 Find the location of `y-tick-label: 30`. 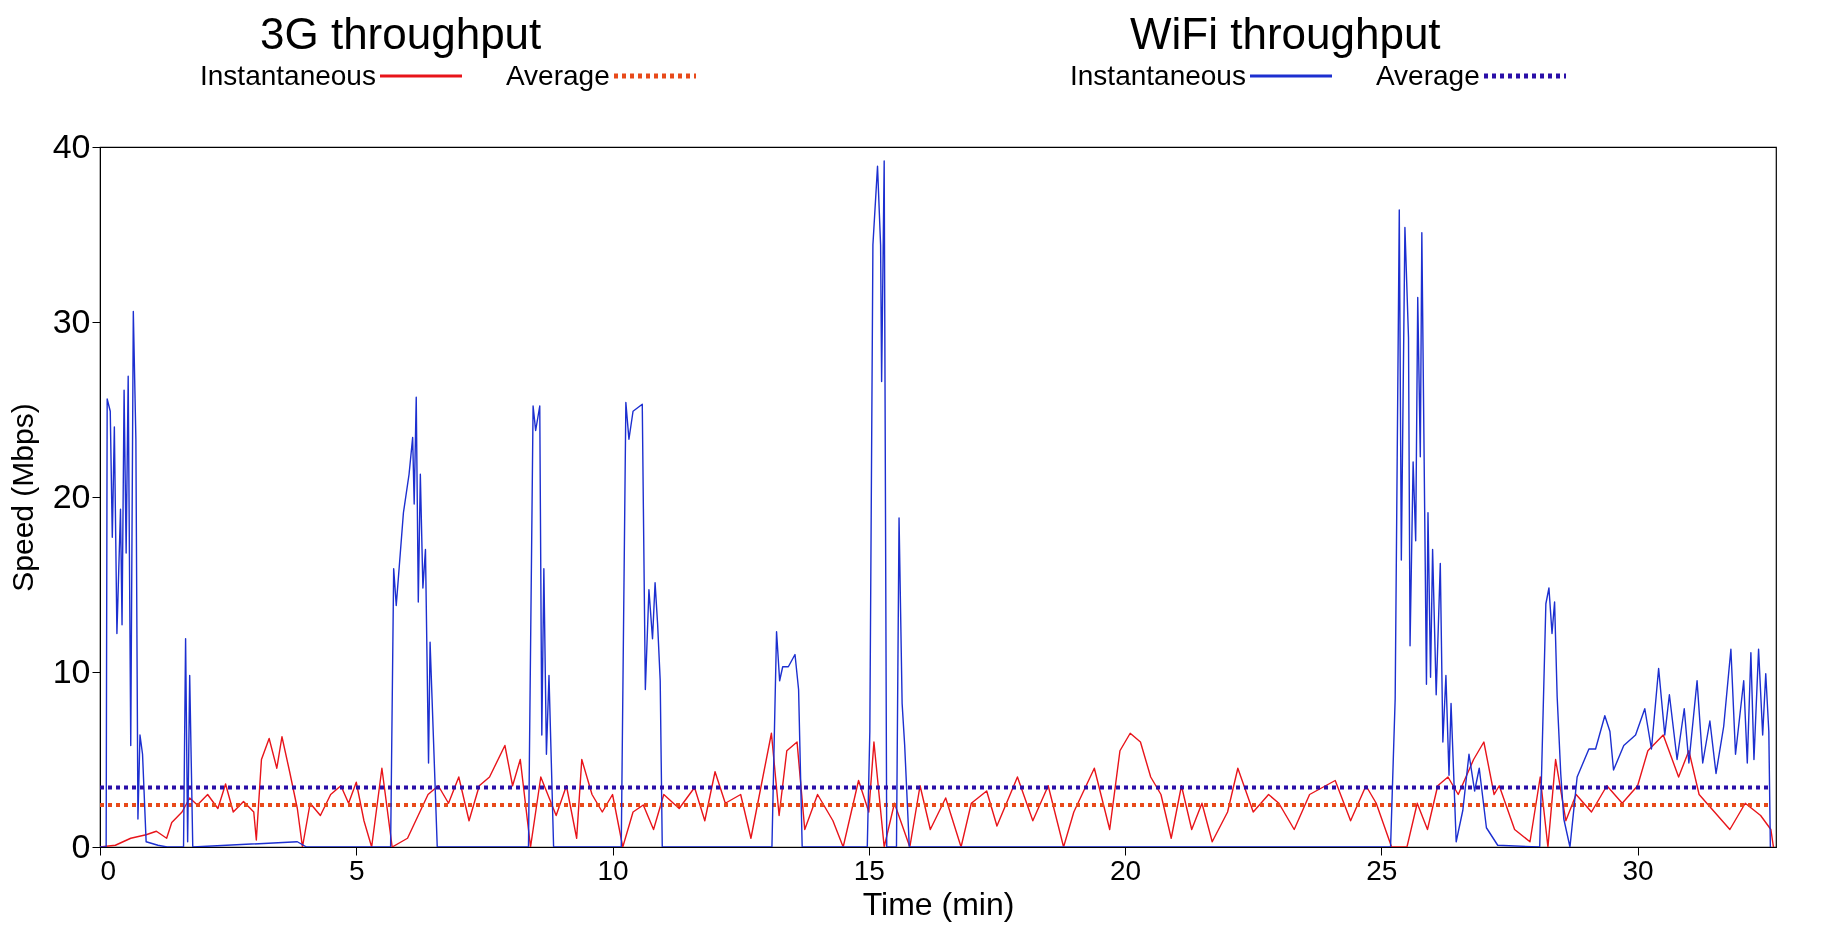

y-tick-label: 30 is located at coordinates (71, 320).